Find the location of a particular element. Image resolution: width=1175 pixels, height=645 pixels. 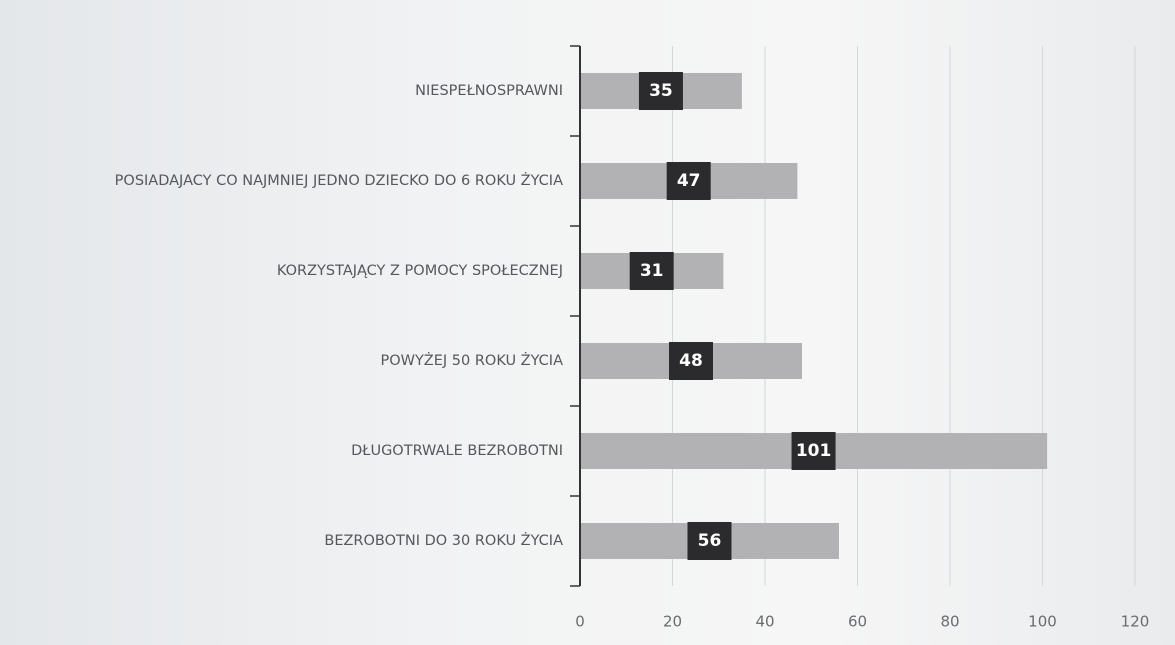

value-label-text: 47 is located at coordinates (689, 181).